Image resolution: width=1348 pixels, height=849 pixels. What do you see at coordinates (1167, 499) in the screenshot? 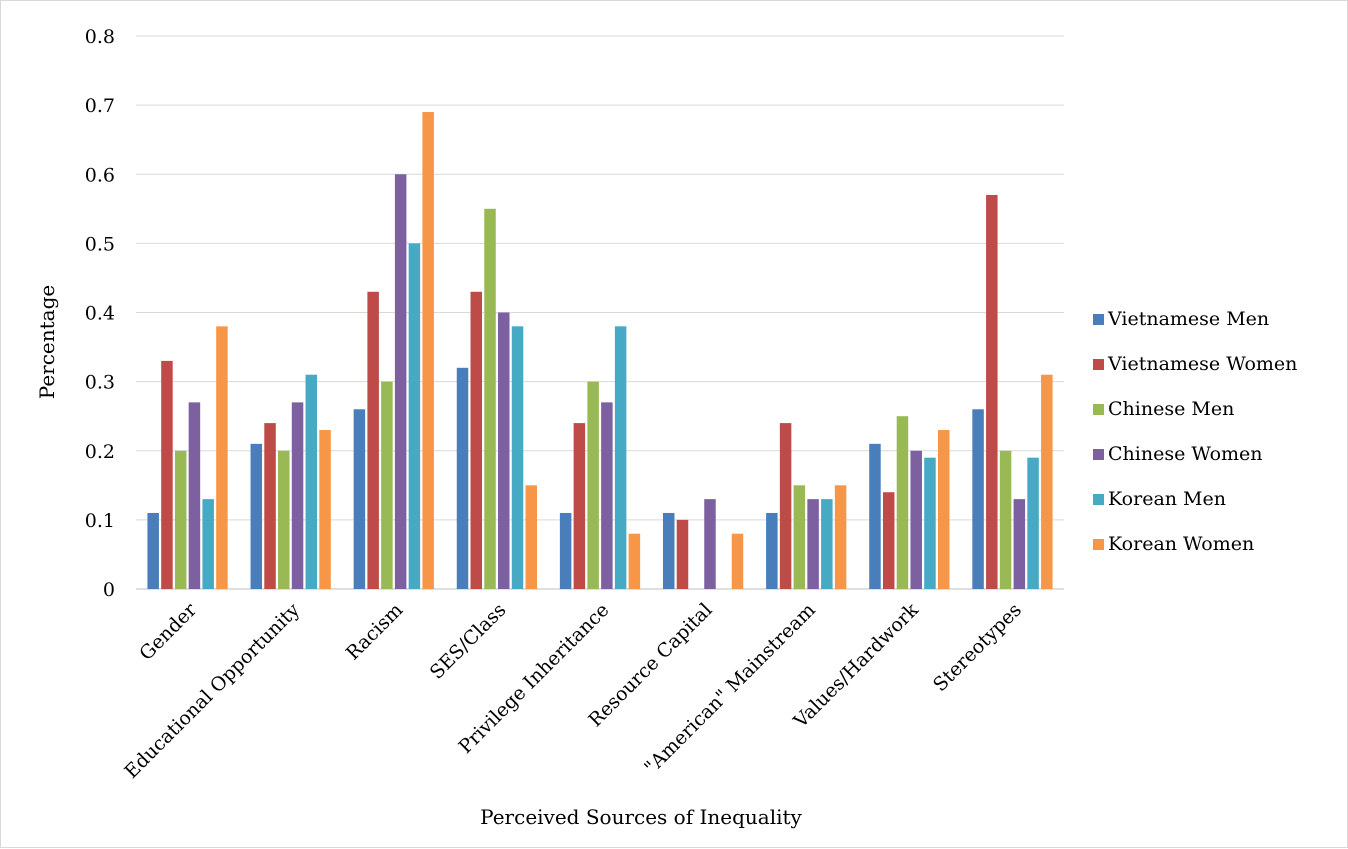
I see `legend-label: Korean Men` at bounding box center [1167, 499].